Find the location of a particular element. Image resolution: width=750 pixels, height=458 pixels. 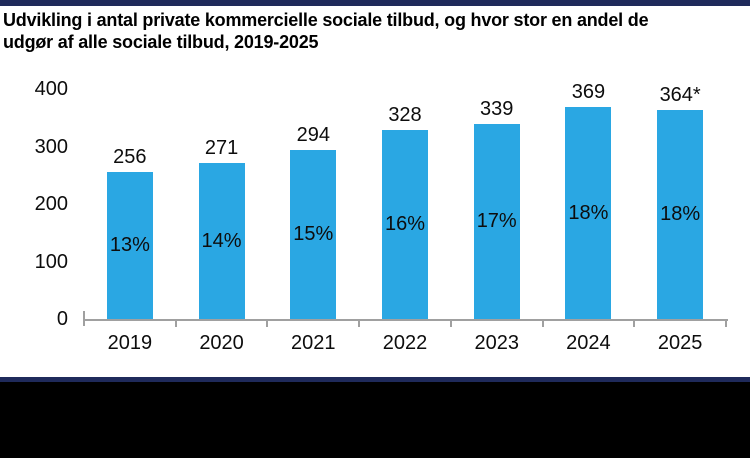

bar-value-label: 364* is located at coordinates (680, 95).